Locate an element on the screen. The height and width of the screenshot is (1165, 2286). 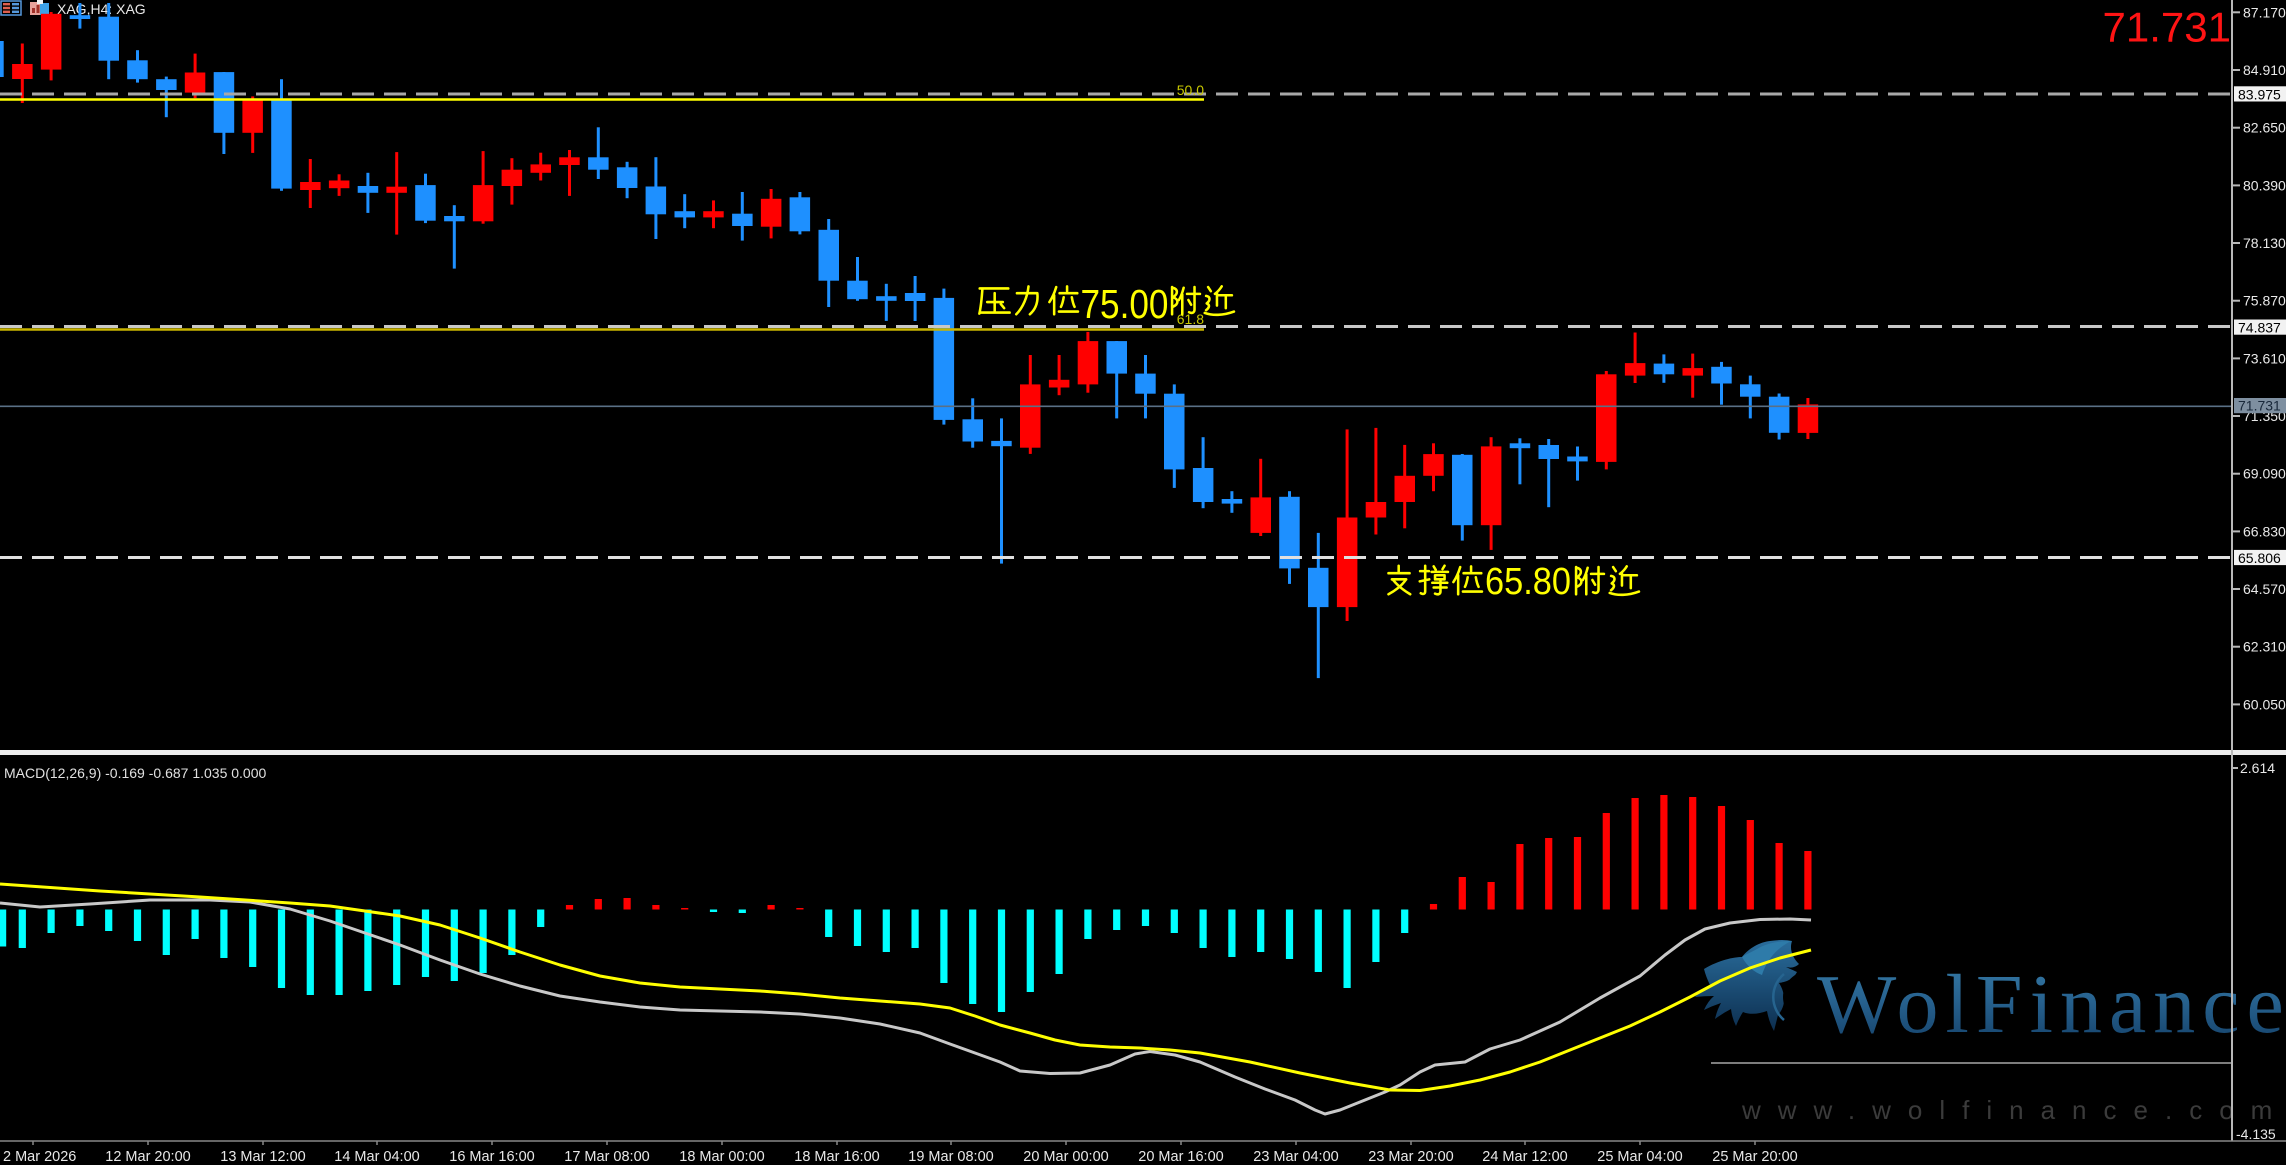
svg-text: 74.837 is located at coordinates (2259, 328).